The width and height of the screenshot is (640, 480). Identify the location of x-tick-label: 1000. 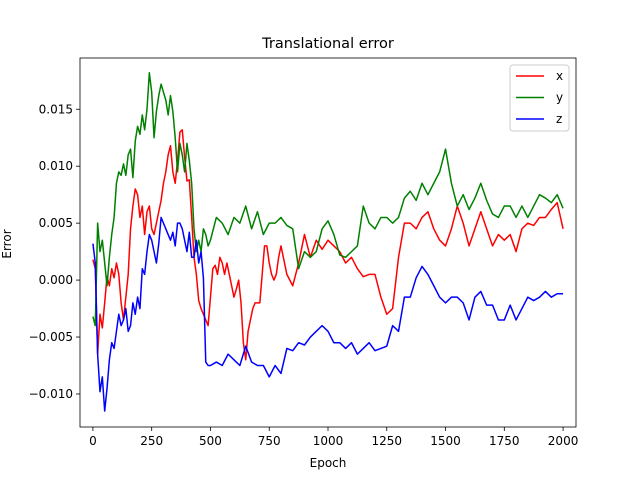
(328, 441).